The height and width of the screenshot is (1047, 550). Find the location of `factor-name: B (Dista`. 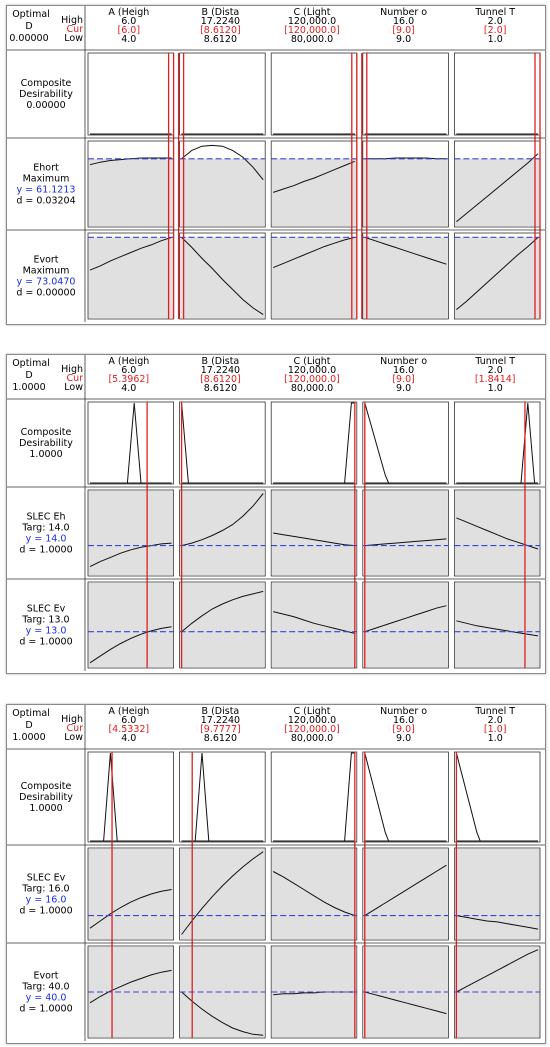

factor-name: B (Dista is located at coordinates (221, 12).